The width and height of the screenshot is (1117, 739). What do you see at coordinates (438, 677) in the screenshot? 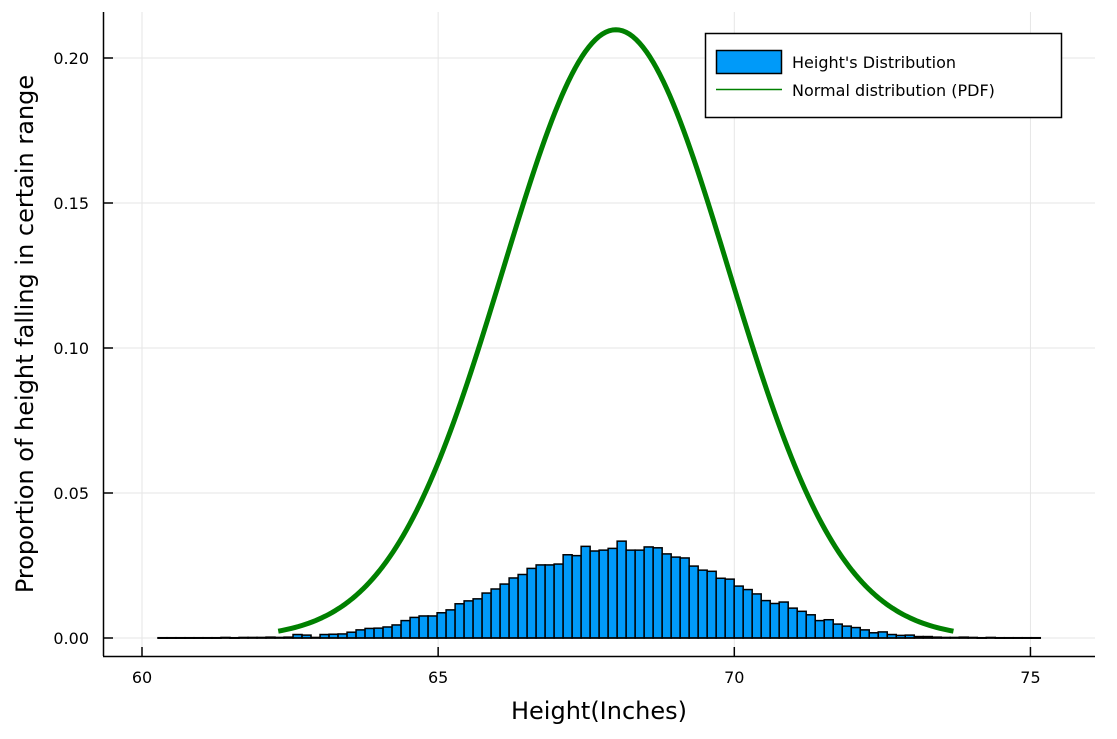
I see `x-tick-label: 65` at bounding box center [438, 677].